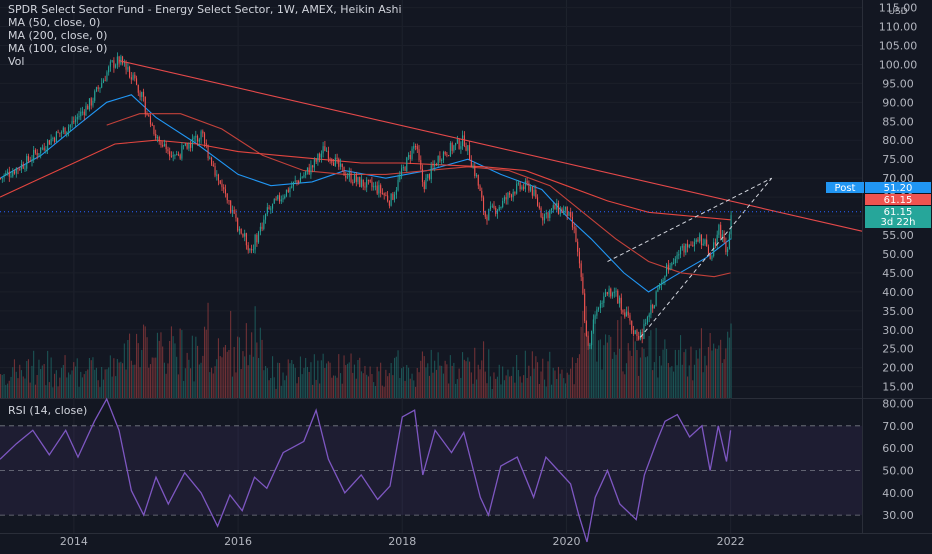  I want to click on ma50-legend: MA (50, close, 0), so click(54, 22).